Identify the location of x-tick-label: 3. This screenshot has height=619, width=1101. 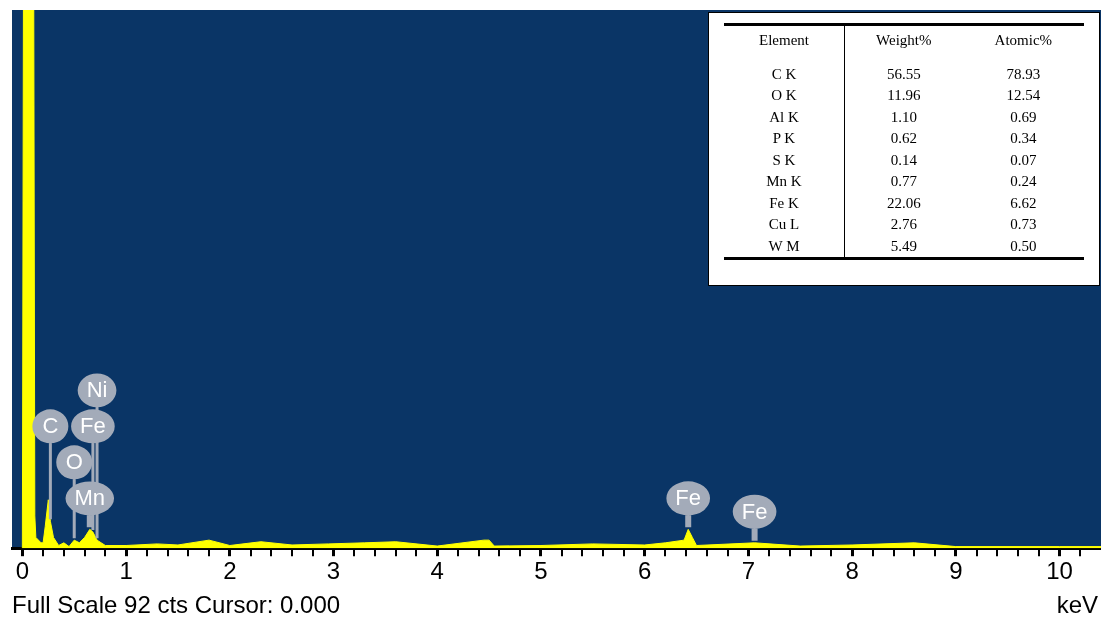
(333, 571).